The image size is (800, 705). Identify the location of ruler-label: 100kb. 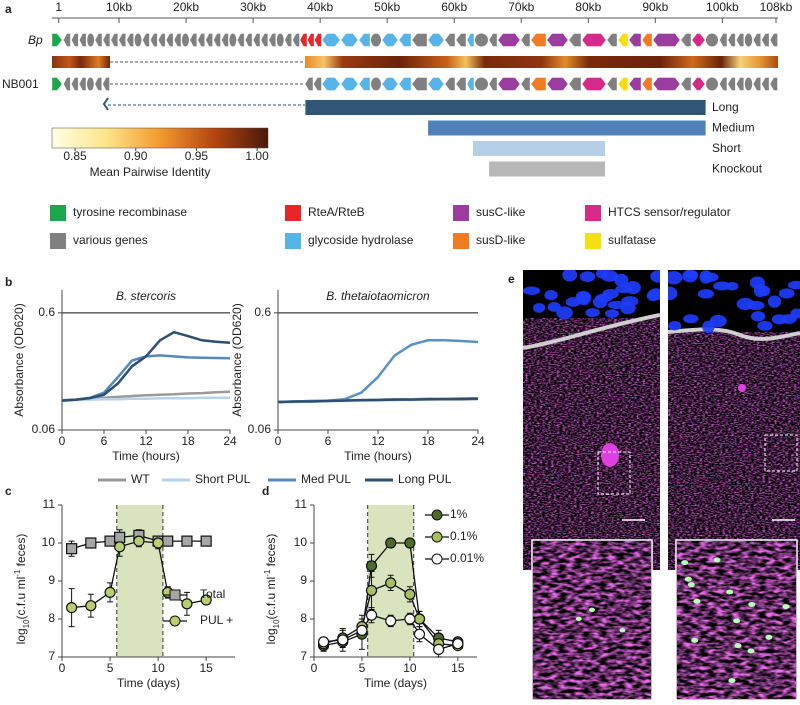
(722, 7).